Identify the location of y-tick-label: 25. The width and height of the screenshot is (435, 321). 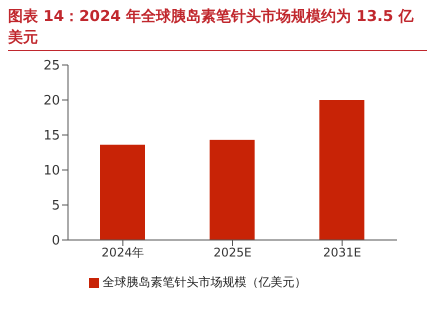
(51, 66).